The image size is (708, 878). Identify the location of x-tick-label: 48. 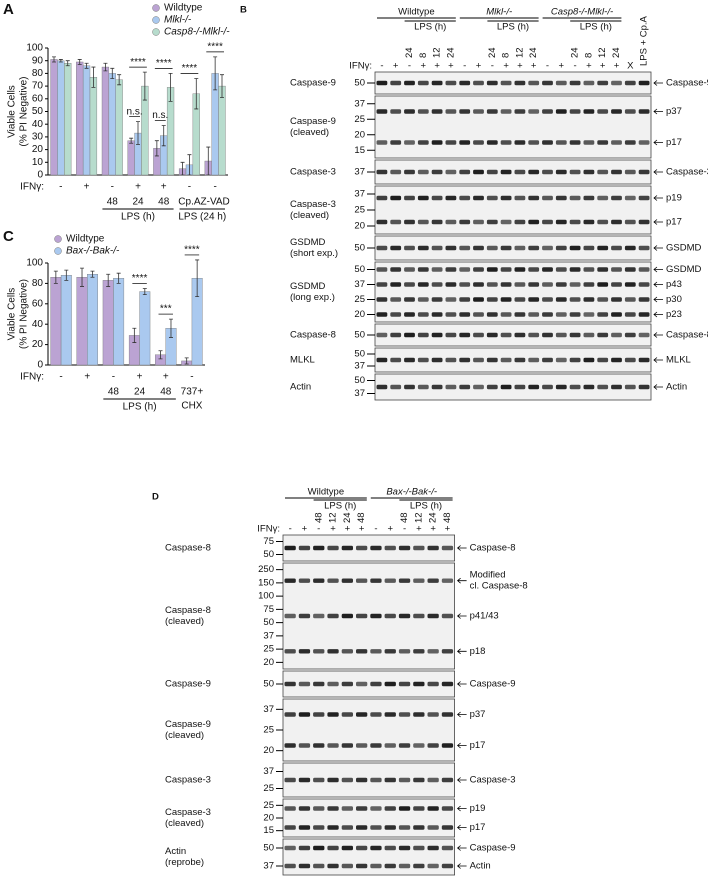
(166, 392).